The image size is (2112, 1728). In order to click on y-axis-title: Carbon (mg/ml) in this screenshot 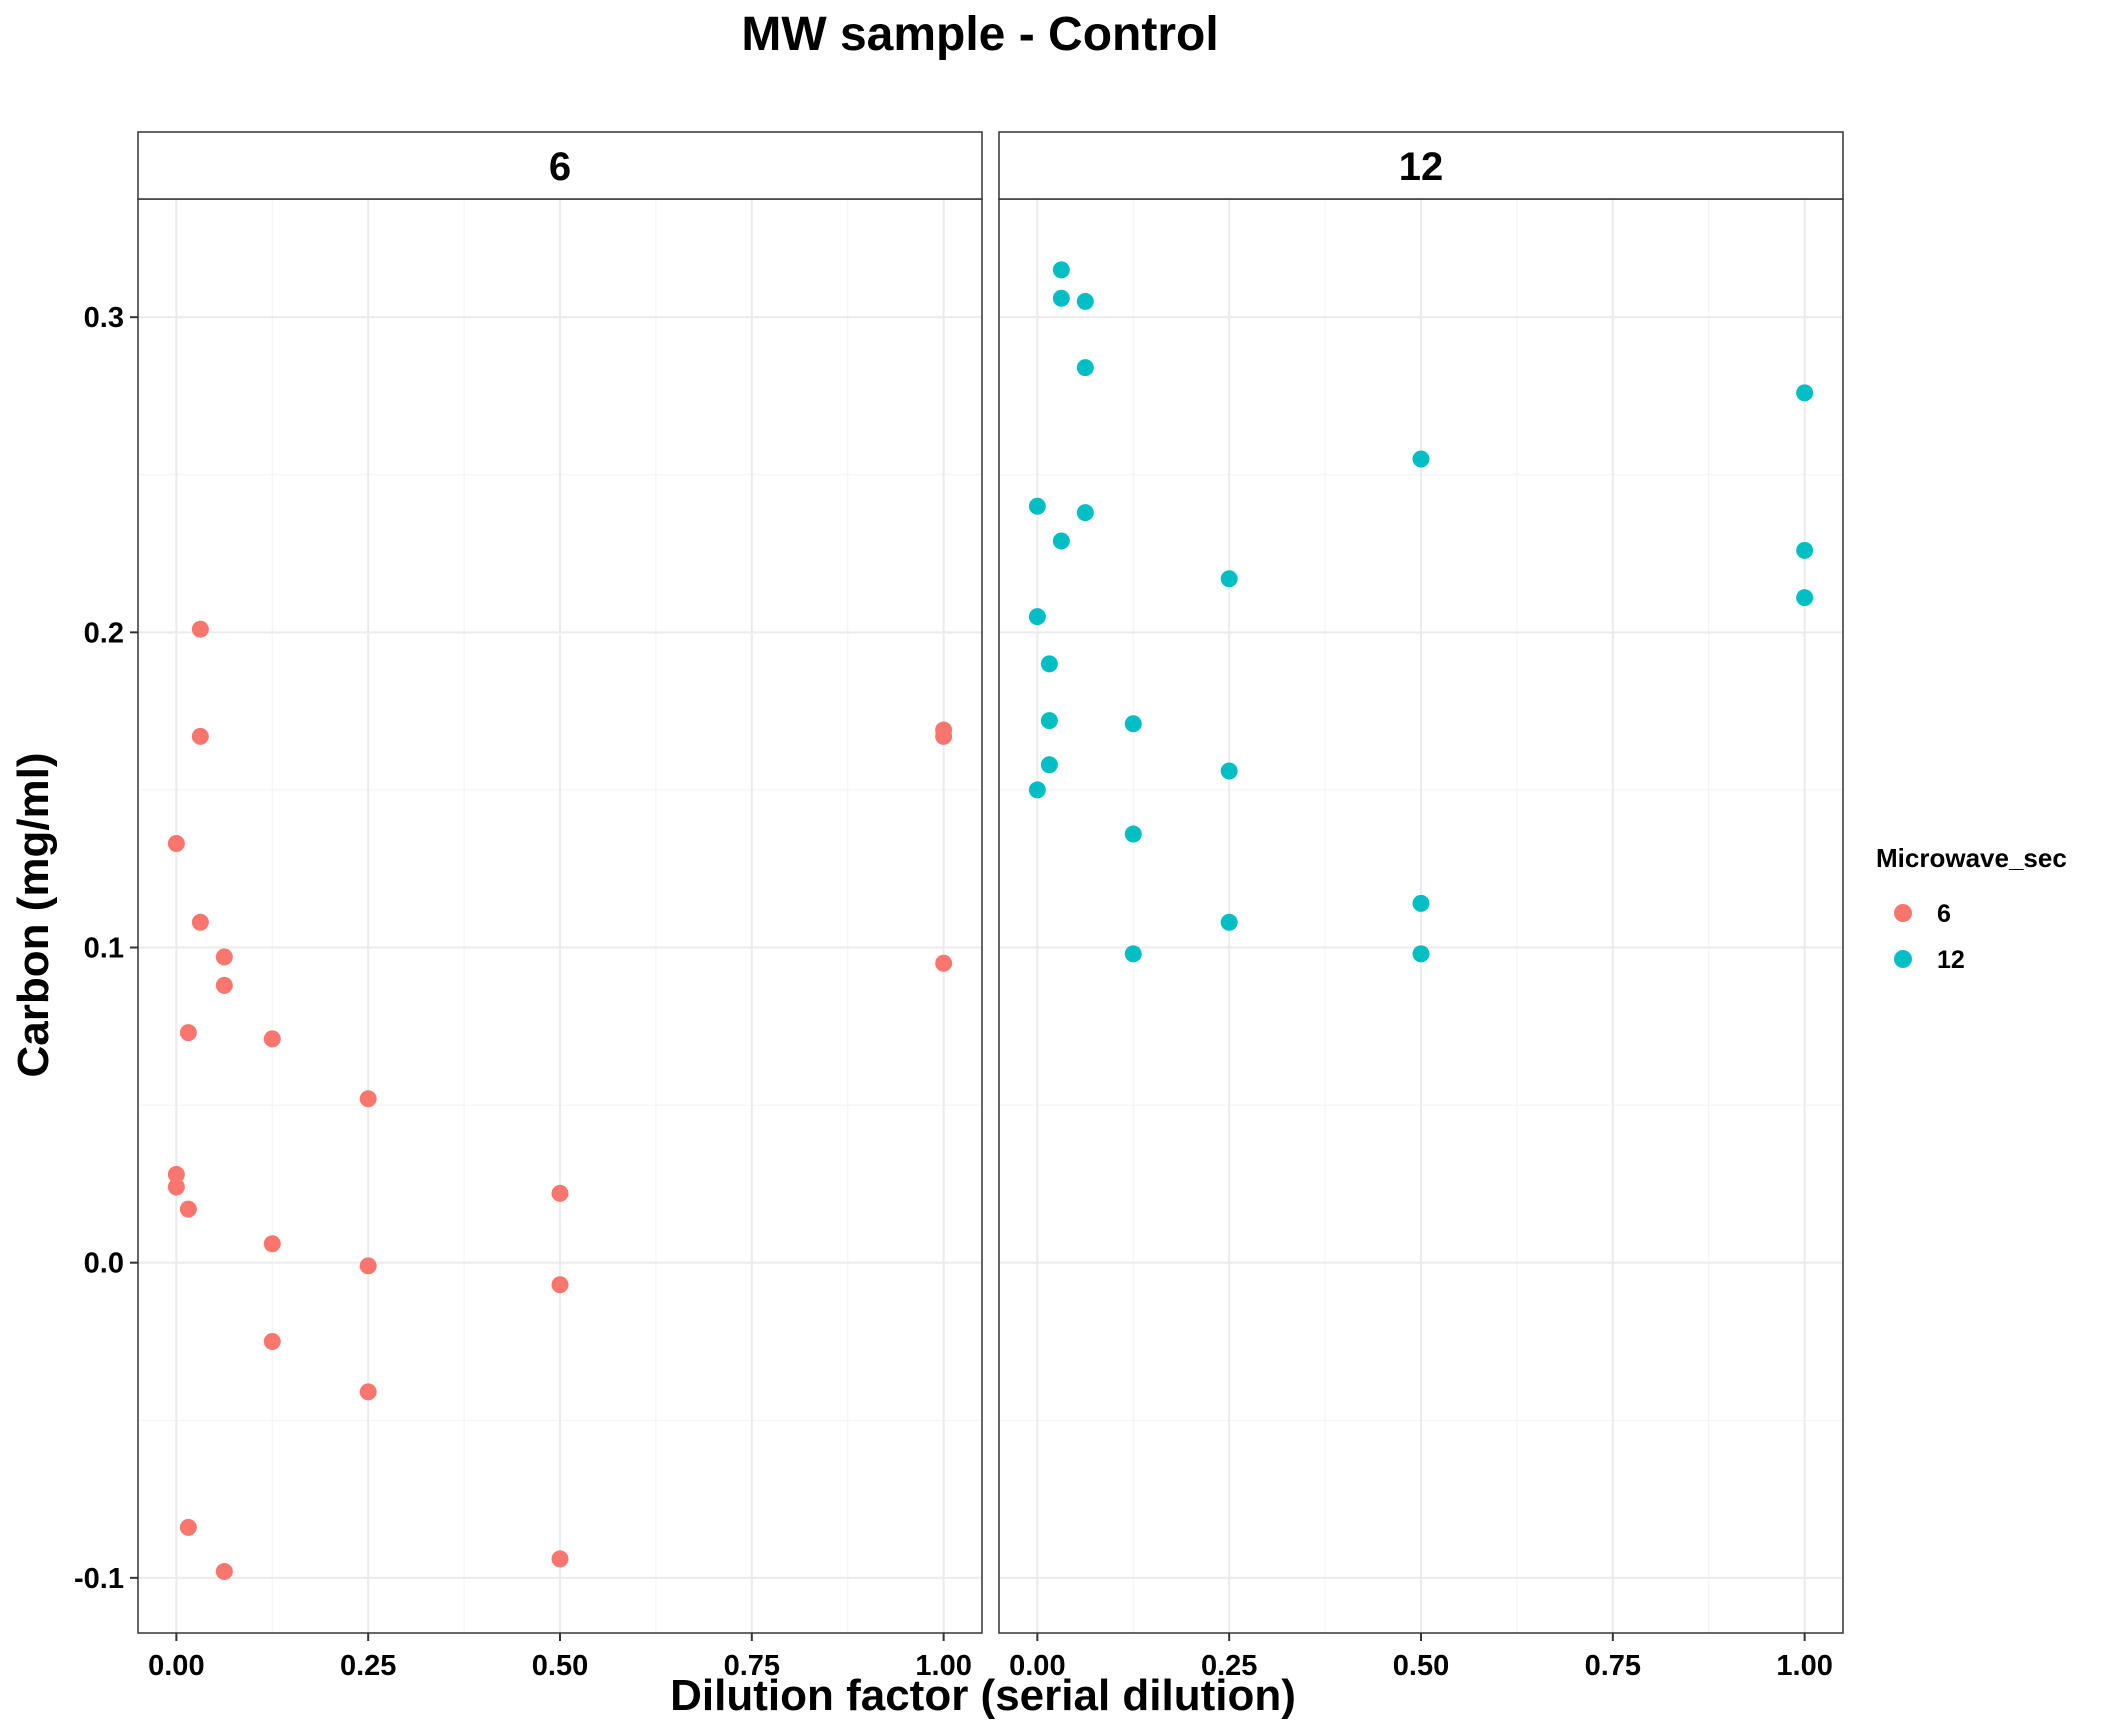, I will do `click(33, 914)`.